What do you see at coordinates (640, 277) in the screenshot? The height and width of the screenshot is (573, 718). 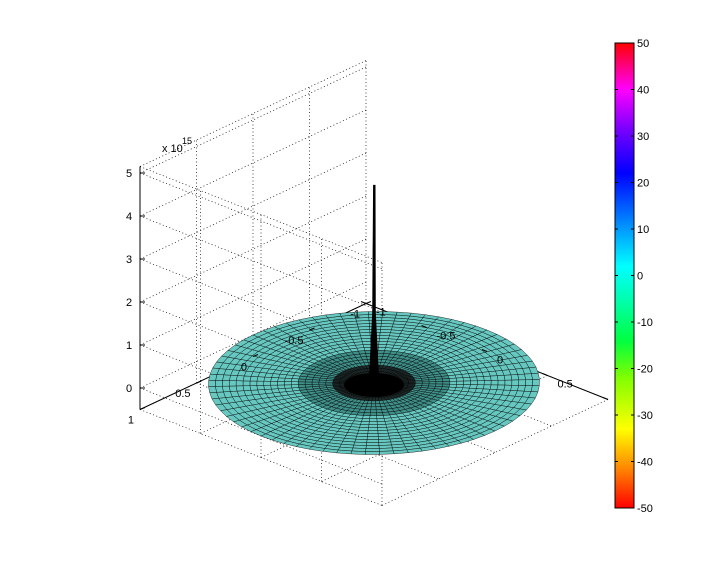 I see `colorbar-tick-label: 0` at bounding box center [640, 277].